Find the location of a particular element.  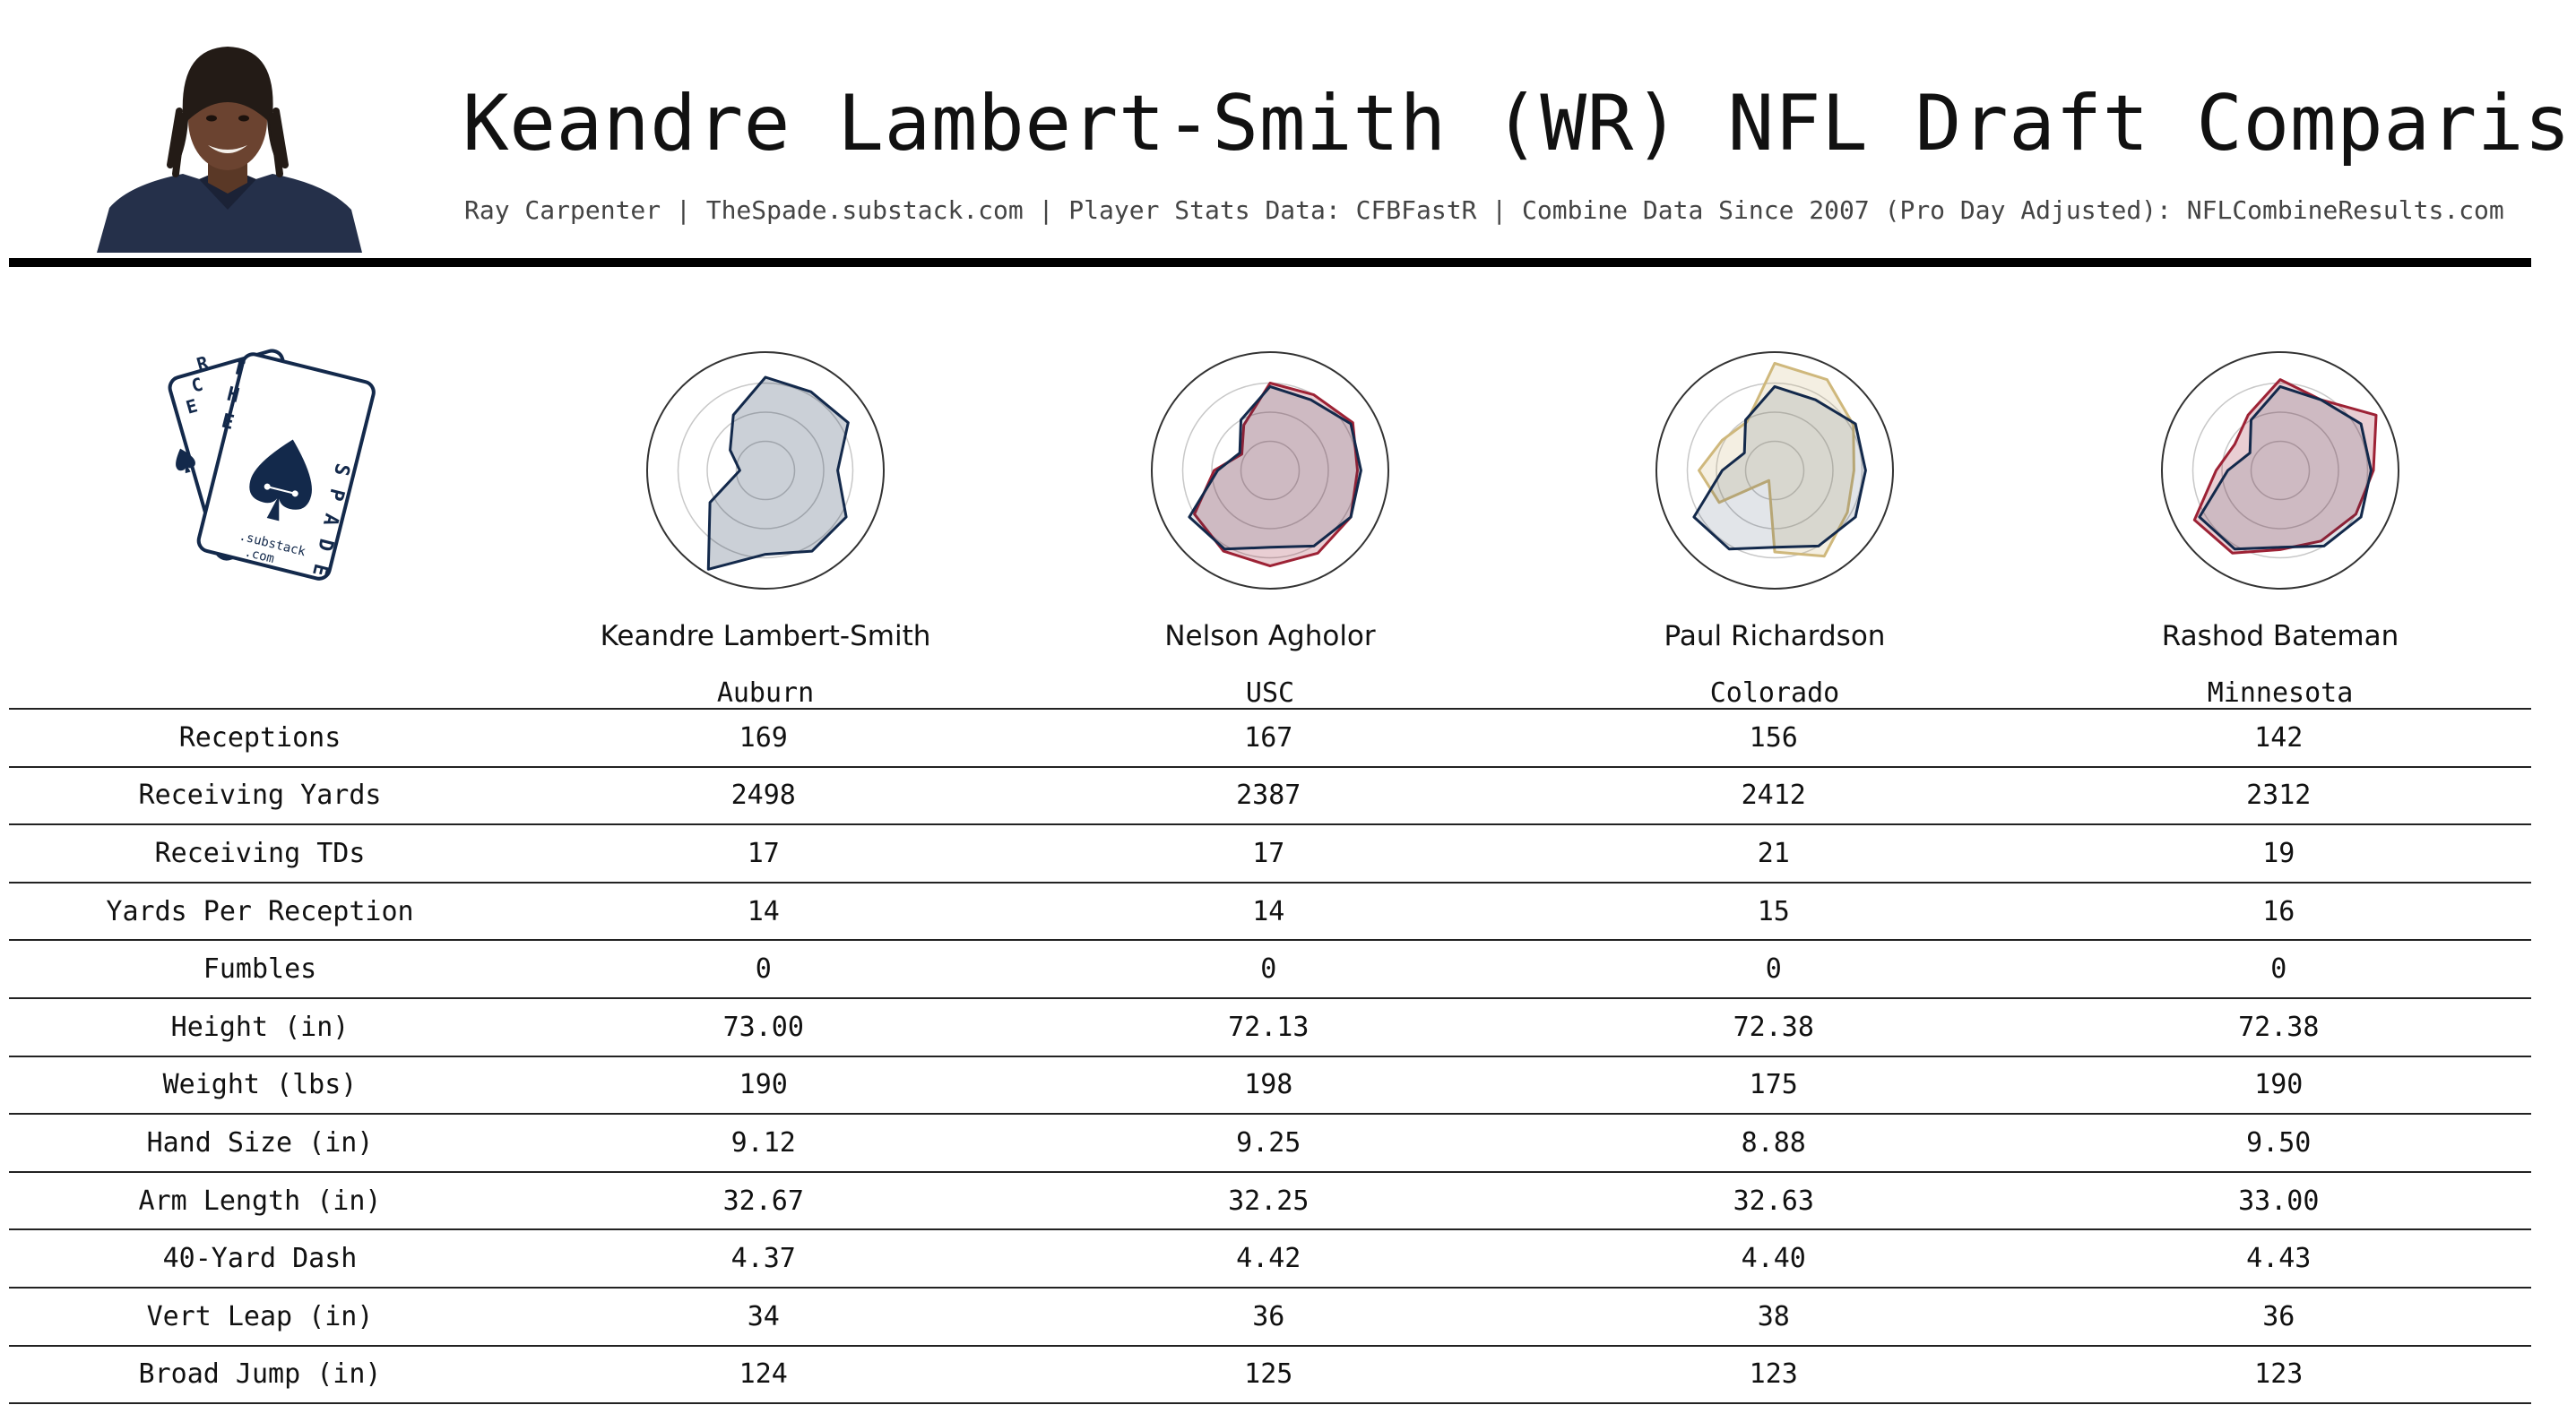

svg-text: D is located at coordinates (325, 545).